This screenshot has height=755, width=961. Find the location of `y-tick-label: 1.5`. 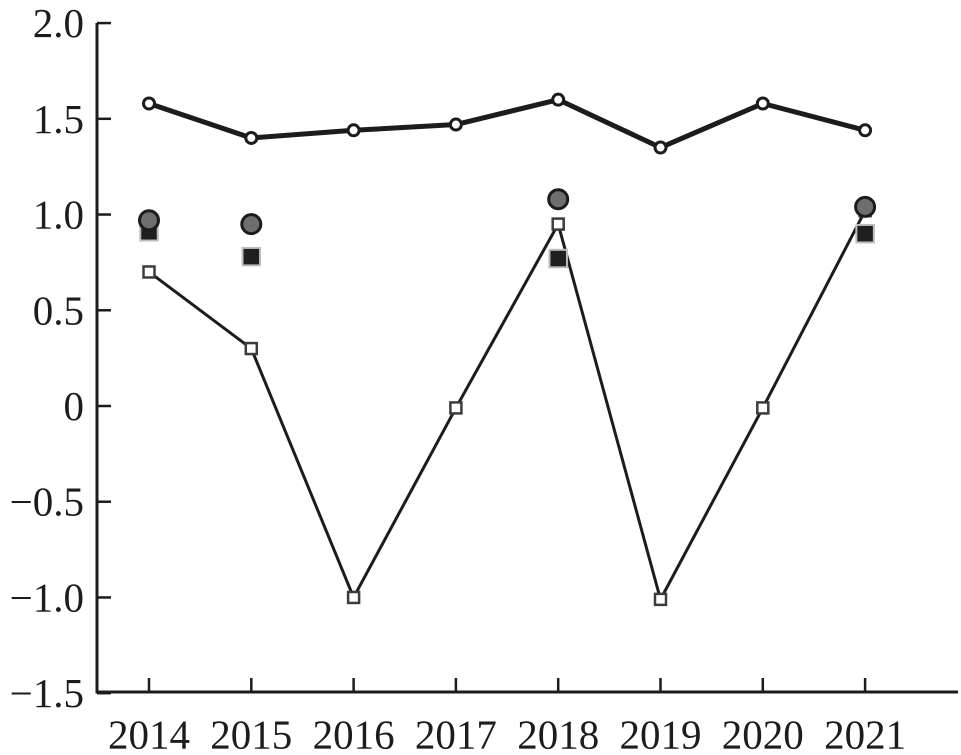

y-tick-label: 1.5 is located at coordinates (58, 119).